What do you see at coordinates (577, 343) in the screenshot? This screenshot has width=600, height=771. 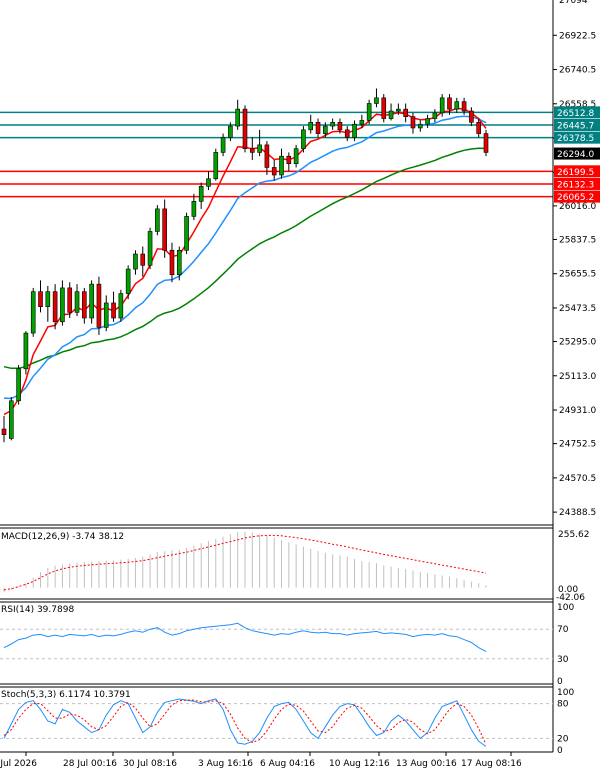 I see `price-tick-label: 25295.0` at bounding box center [577, 343].